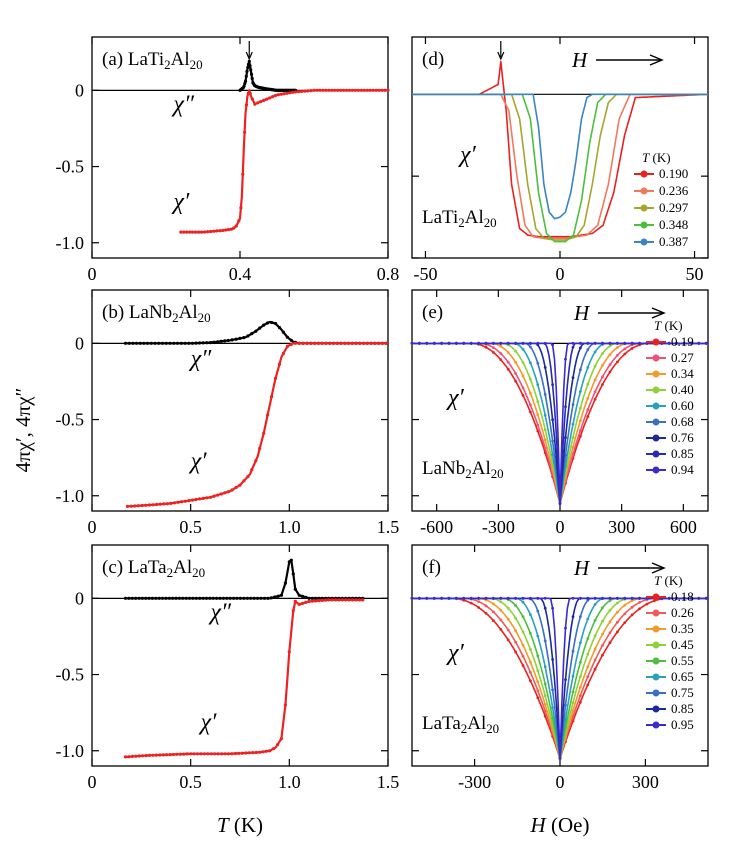 The width and height of the screenshot is (748, 860). What do you see at coordinates (443, 468) in the screenshot?
I see `compound-text: LaNb` at bounding box center [443, 468].